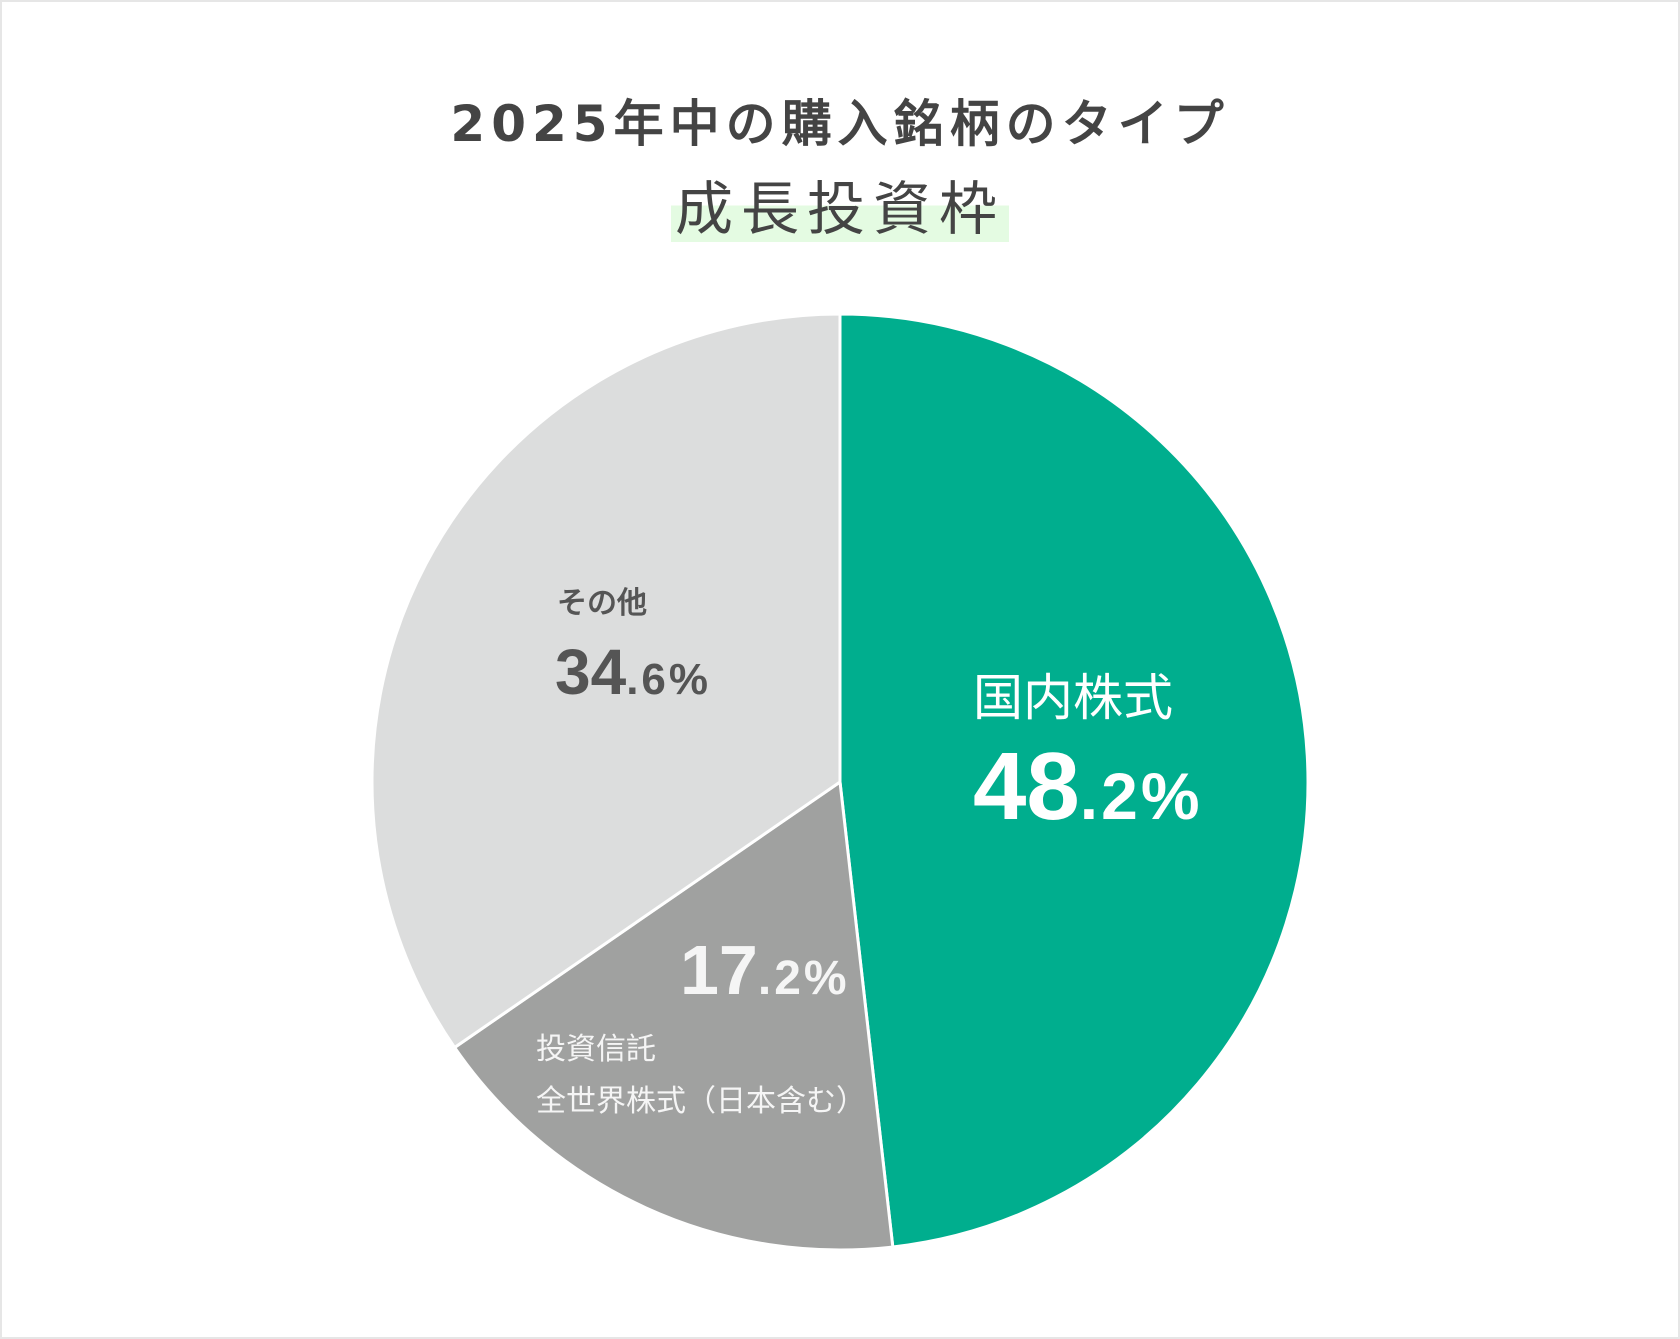 This screenshot has height=1339, width=1680. Describe the element at coordinates (602, 603) in the screenshot. I see `slice-label-other: その他` at that location.